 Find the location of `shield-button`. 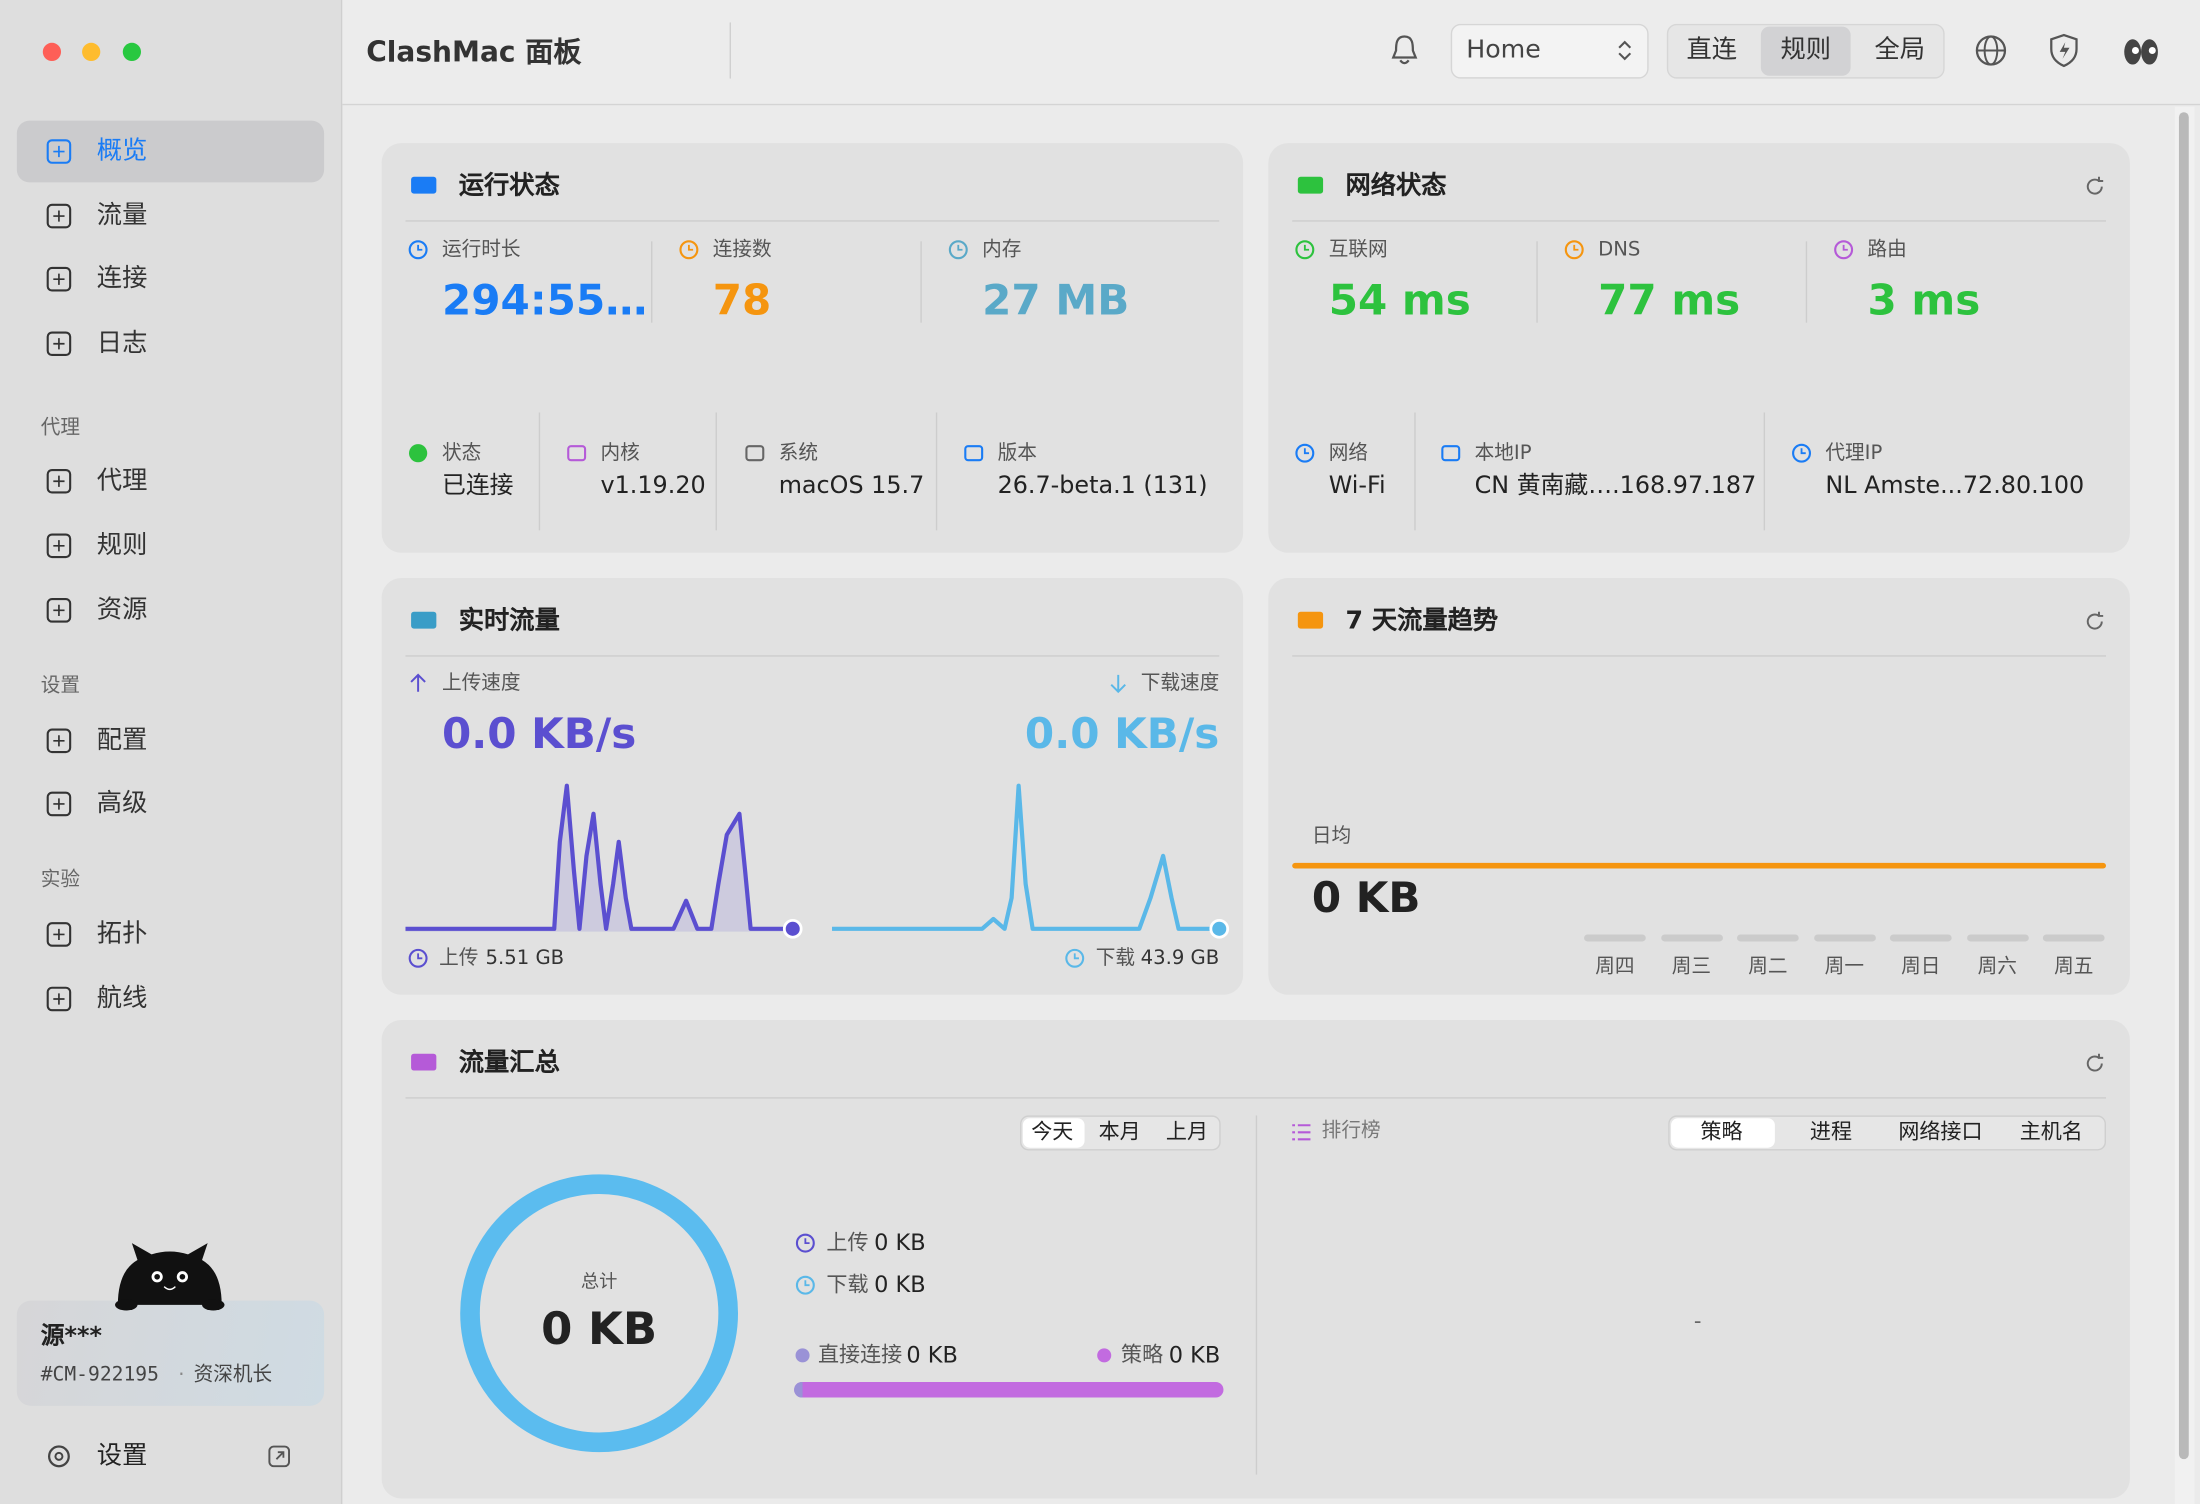

shield-button is located at coordinates (2063, 50).